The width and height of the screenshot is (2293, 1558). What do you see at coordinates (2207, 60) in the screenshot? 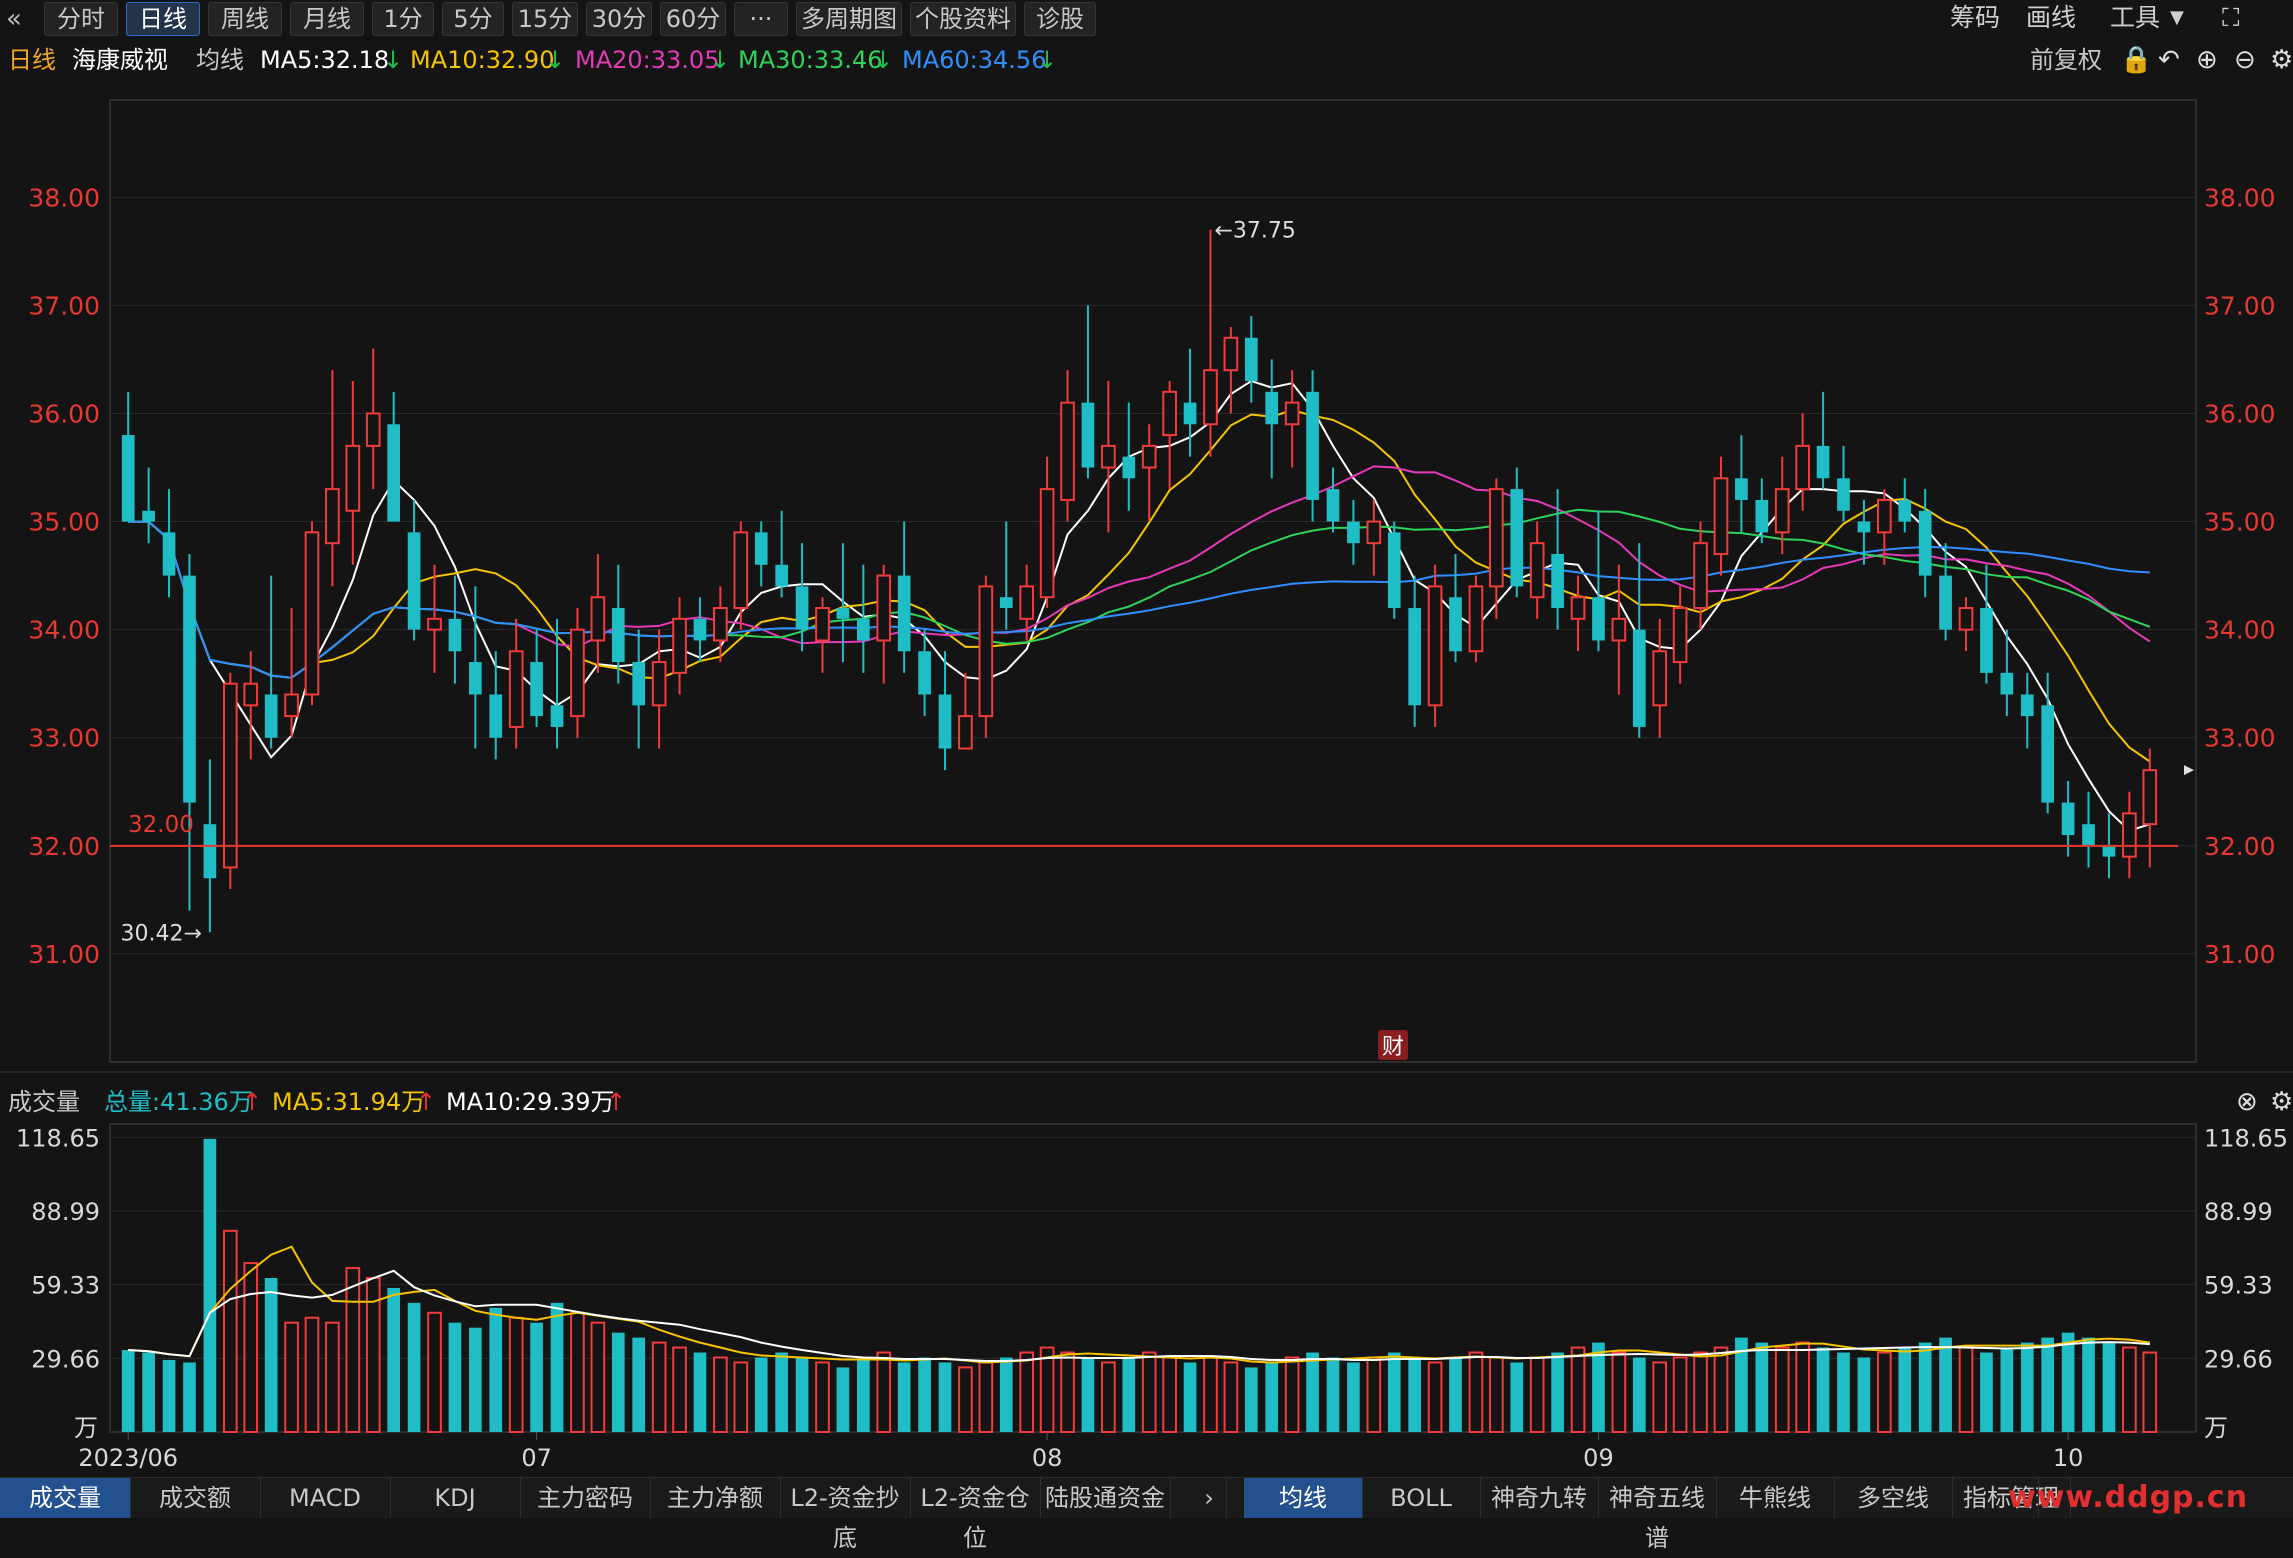
I see `zoom-in-icon: ⊕` at bounding box center [2207, 60].